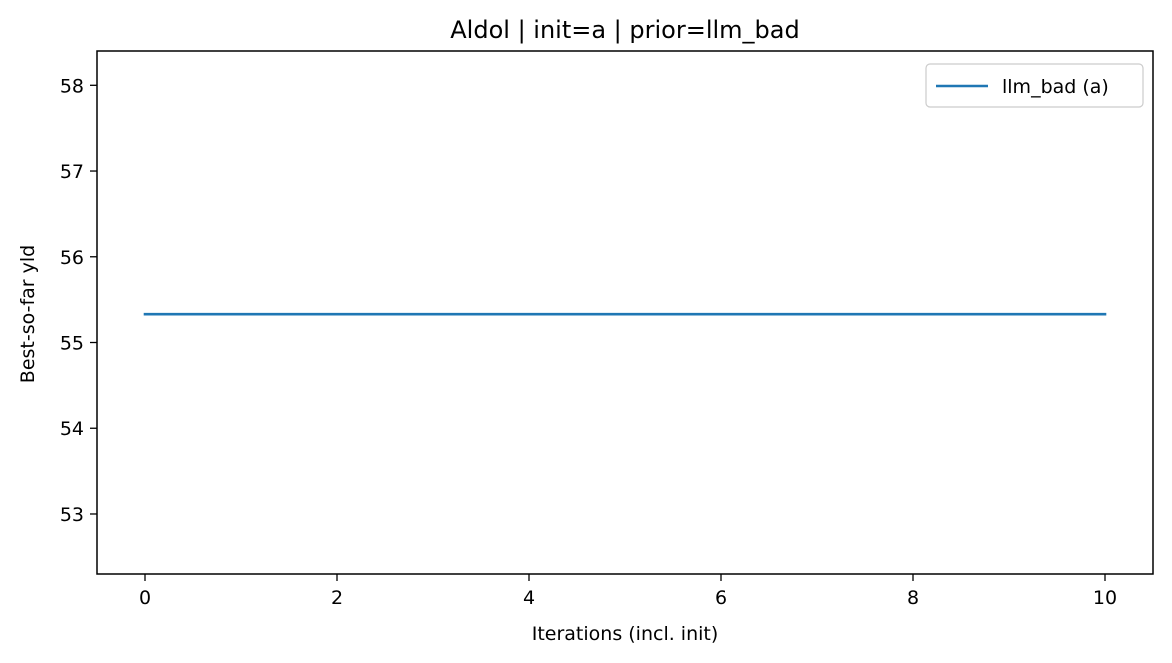 This screenshot has width=1172, height=663. What do you see at coordinates (72, 344) in the screenshot?
I see `y-tick-label: 55` at bounding box center [72, 344].